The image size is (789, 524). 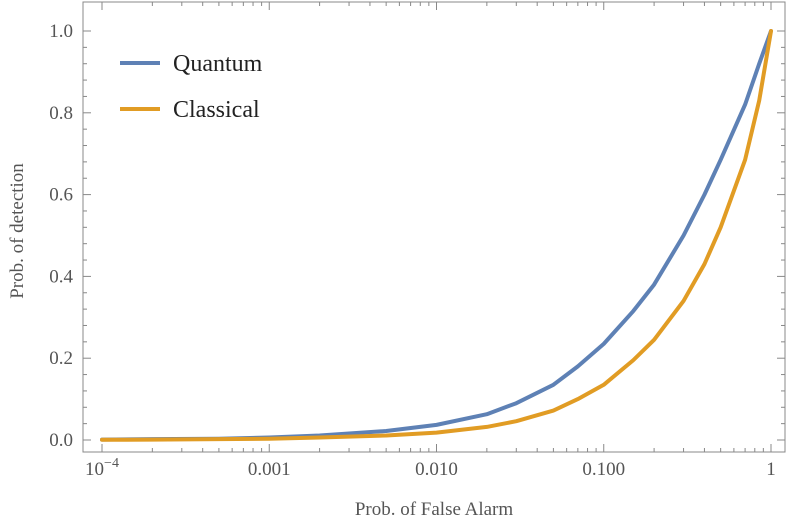 What do you see at coordinates (61, 358) in the screenshot?
I see `y-tick-label: 0.2` at bounding box center [61, 358].